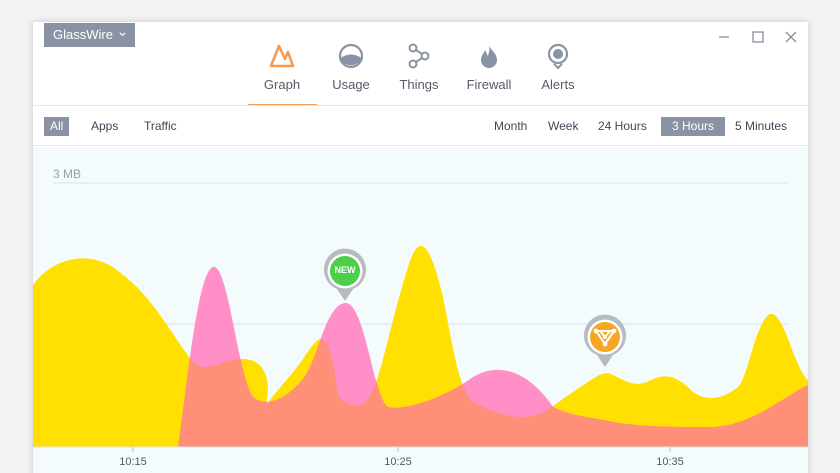 Image resolution: width=840 pixels, height=473 pixels. What do you see at coordinates (761, 126) in the screenshot?
I see `range-5-minutes: 5 Minutes` at bounding box center [761, 126].